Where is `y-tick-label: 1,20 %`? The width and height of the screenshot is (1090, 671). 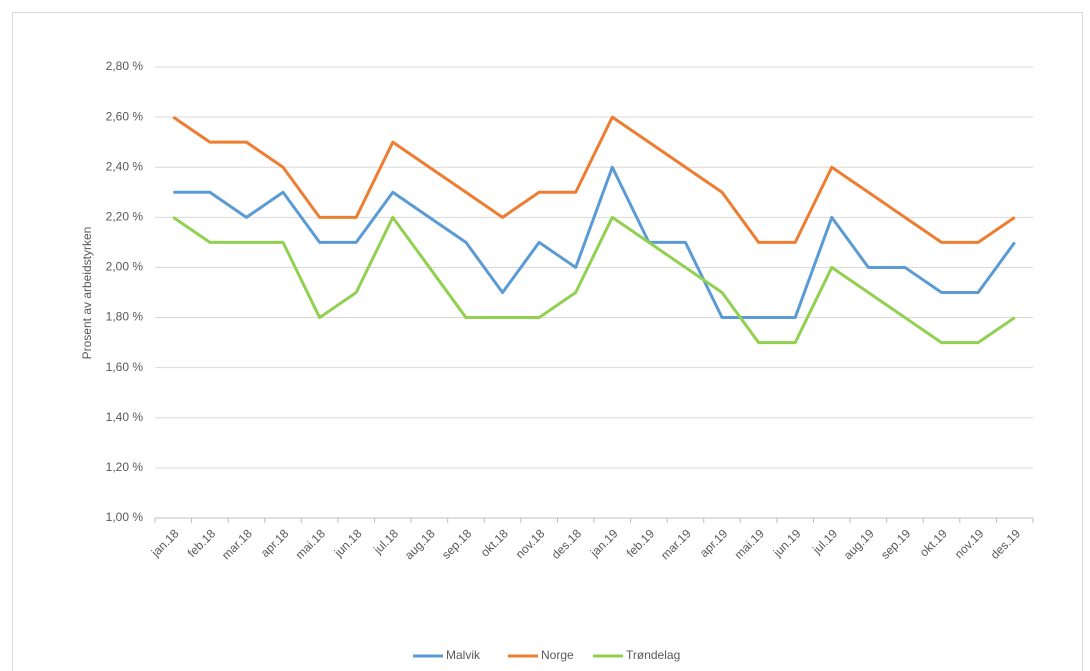
y-tick-label: 1,20 % is located at coordinates (125, 467).